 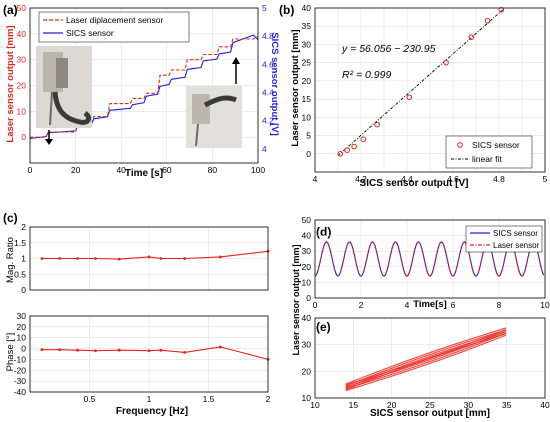 I want to click on photo-sensor-relaxed, so click(x=64, y=87).